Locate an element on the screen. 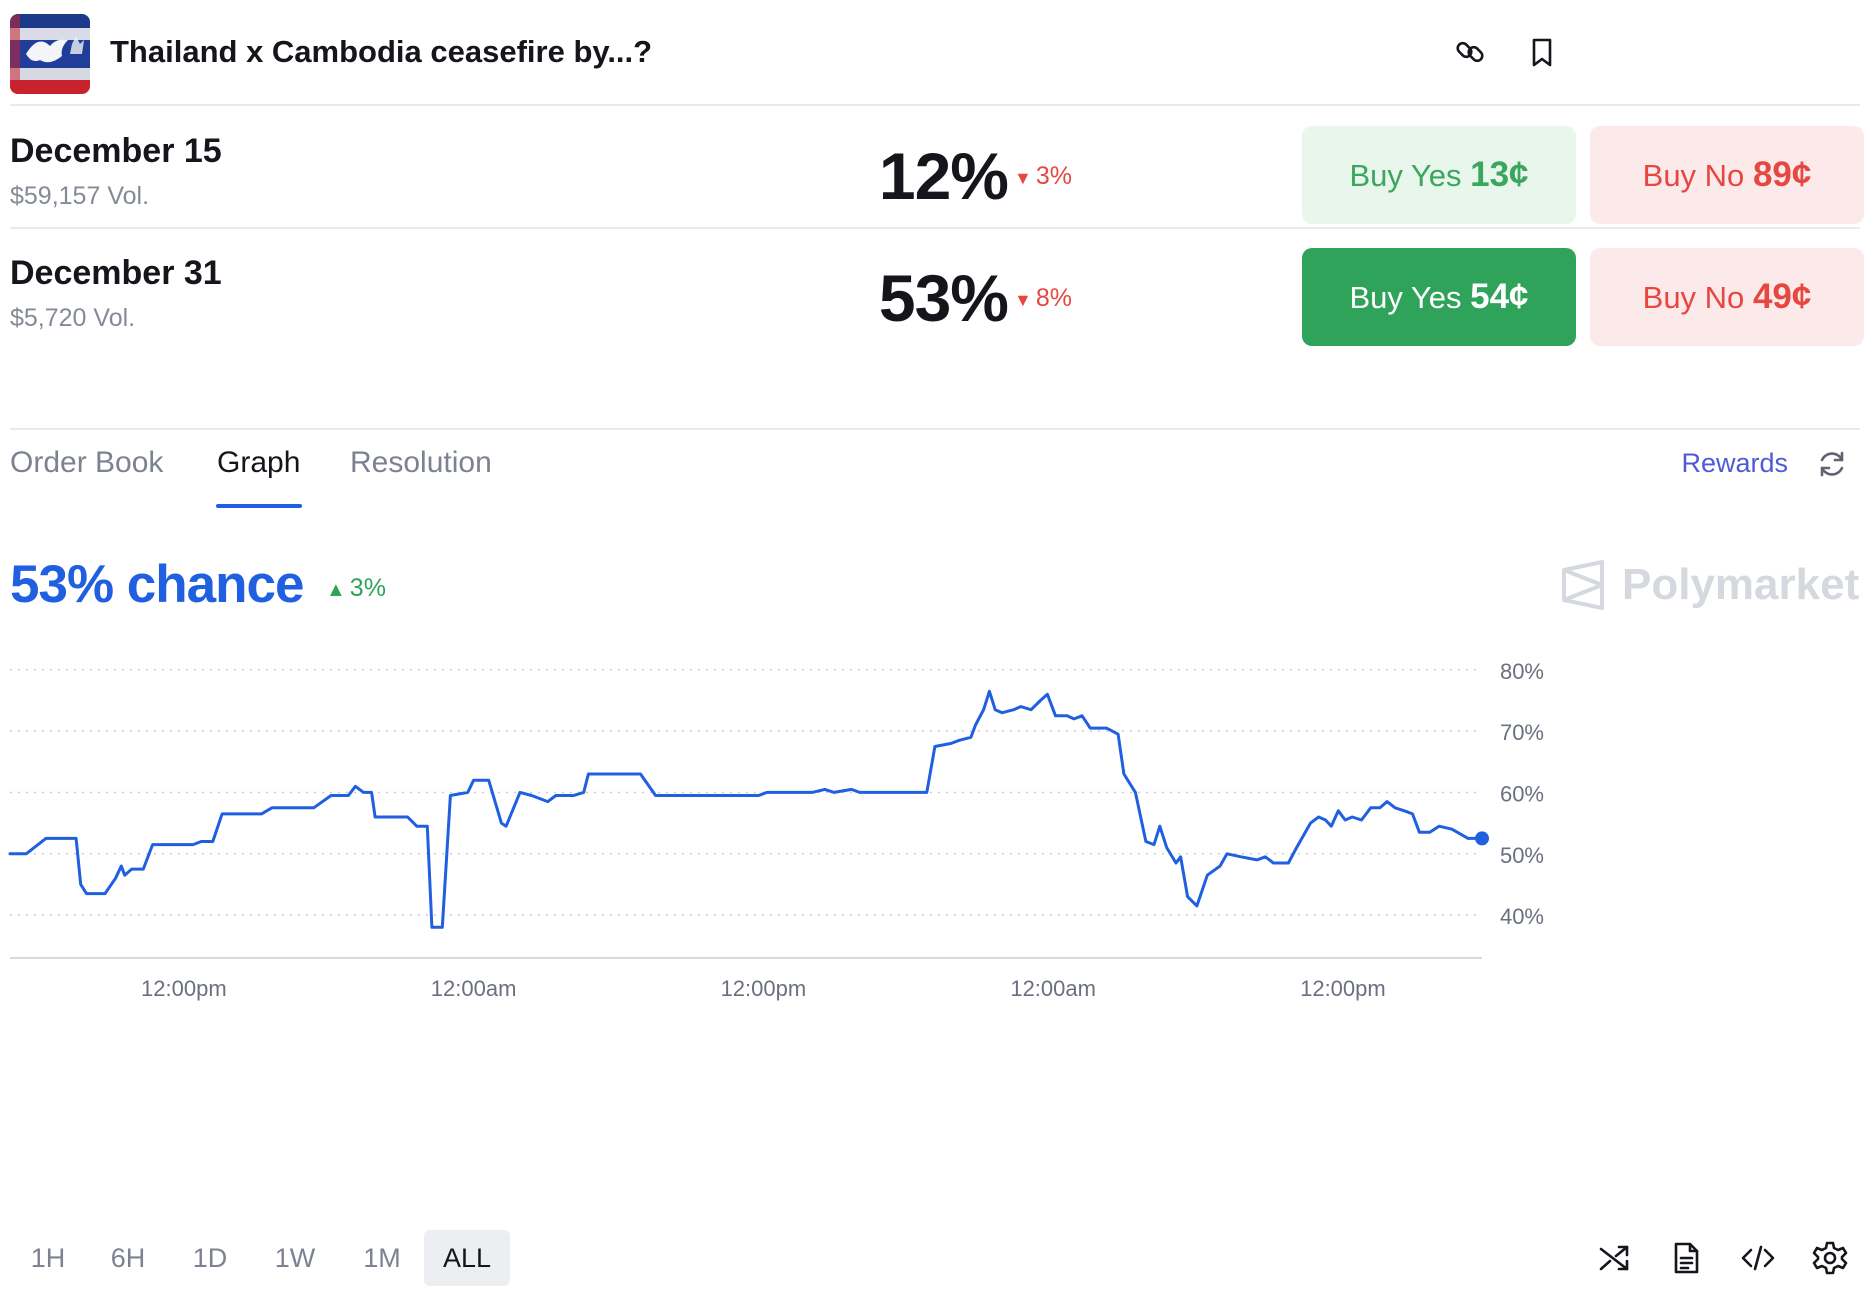  chance-change-value: 3% is located at coordinates (367, 588).